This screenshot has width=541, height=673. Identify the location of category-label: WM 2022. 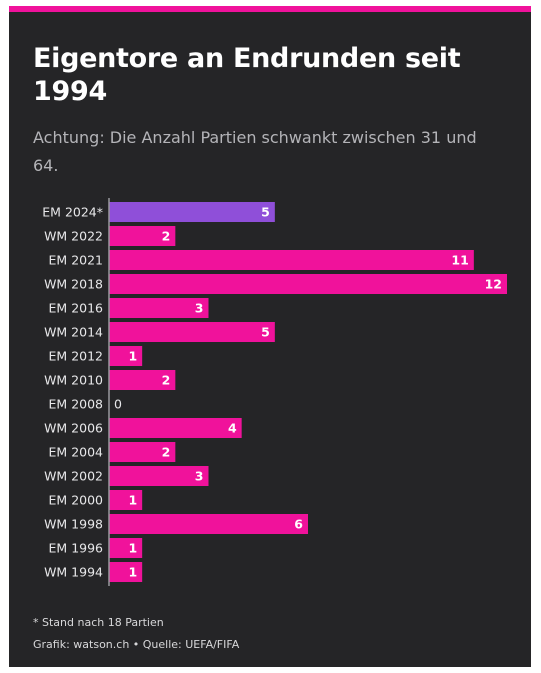
(73, 236).